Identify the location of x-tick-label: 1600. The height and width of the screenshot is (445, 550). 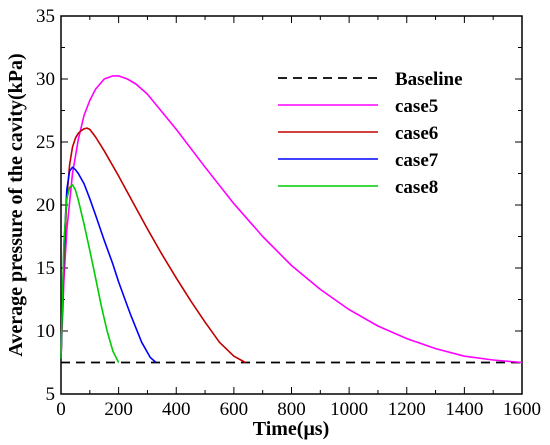
(522, 409).